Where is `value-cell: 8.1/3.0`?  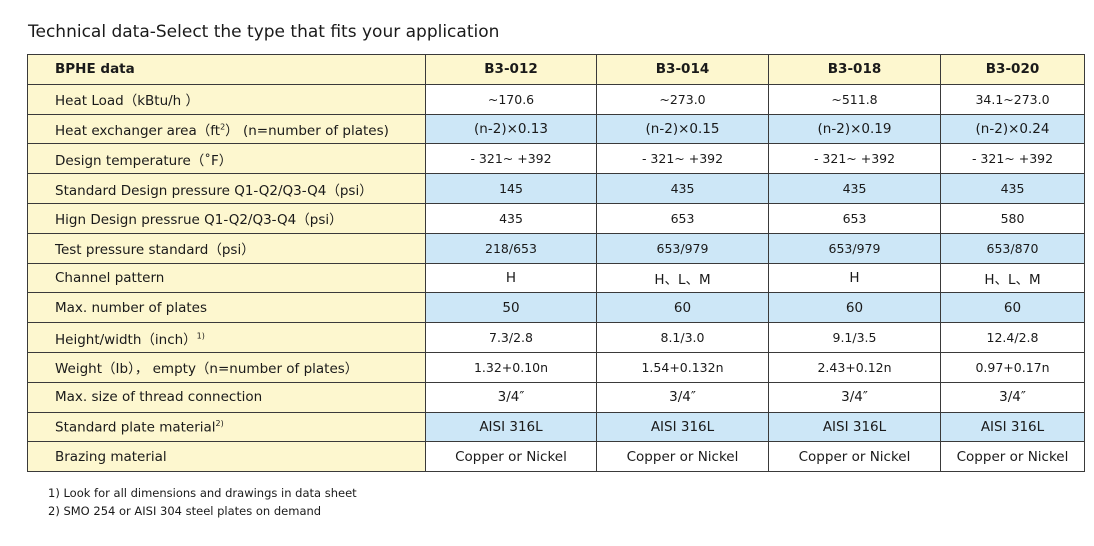
value-cell: 8.1/3.0 is located at coordinates (682, 337).